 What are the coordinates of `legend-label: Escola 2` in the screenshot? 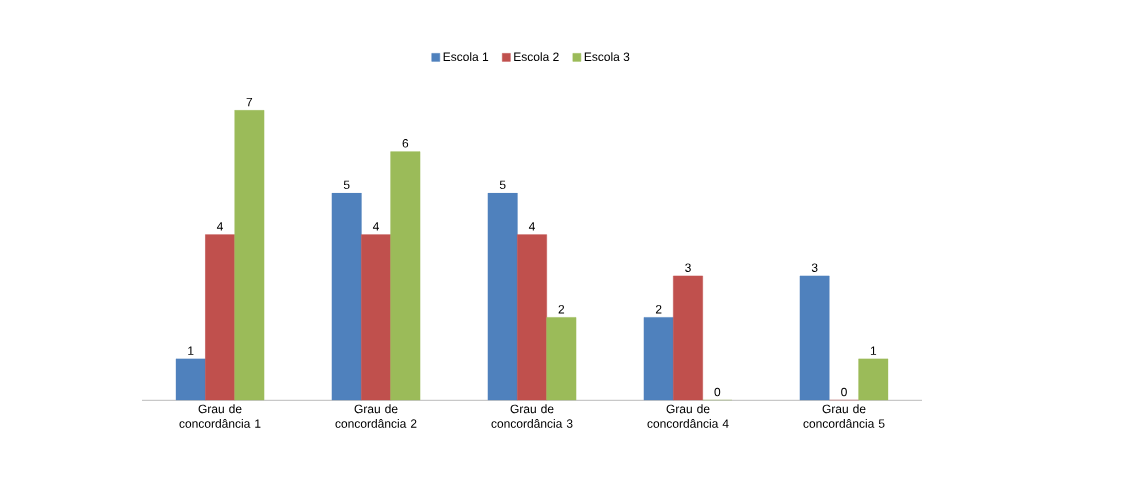 It's located at (536, 57).